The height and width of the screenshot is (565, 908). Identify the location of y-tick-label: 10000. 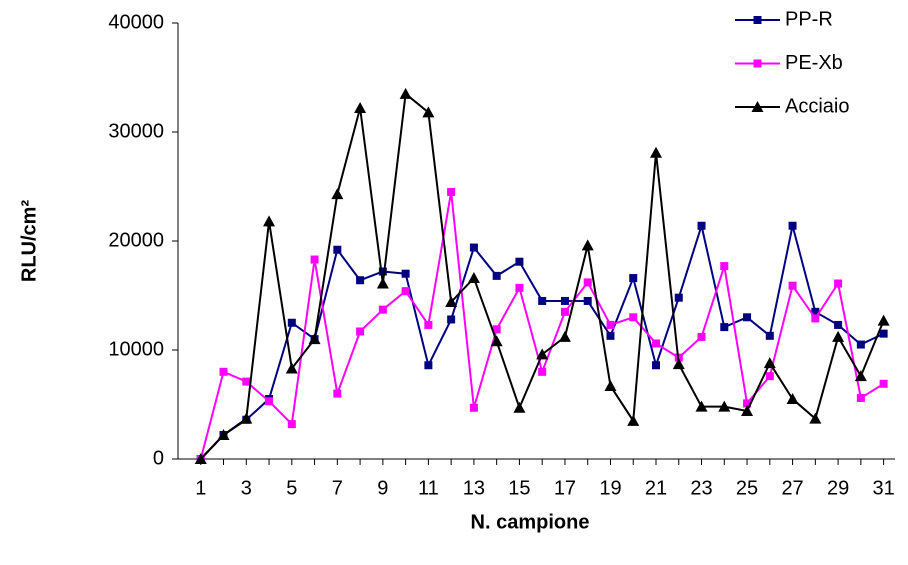
(136, 349).